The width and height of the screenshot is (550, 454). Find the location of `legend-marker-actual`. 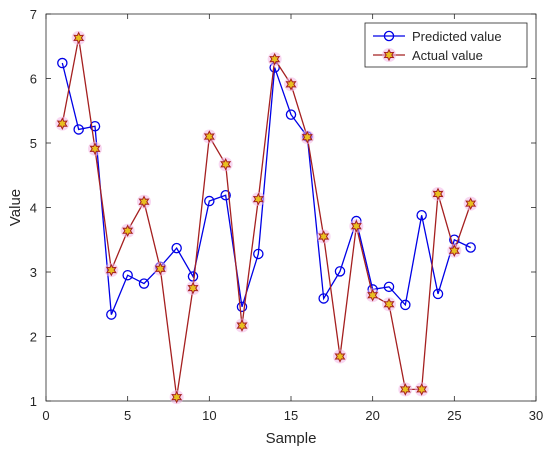

legend-marker-actual is located at coordinates (389, 55).